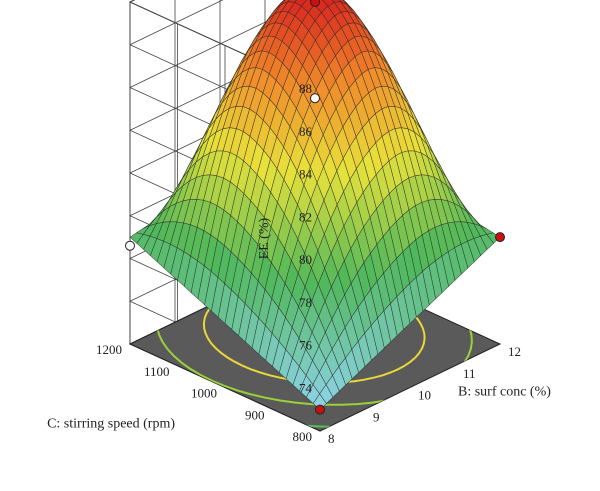 This screenshot has width=600, height=491. I want to click on z-tick-label: 76, so click(306, 345).